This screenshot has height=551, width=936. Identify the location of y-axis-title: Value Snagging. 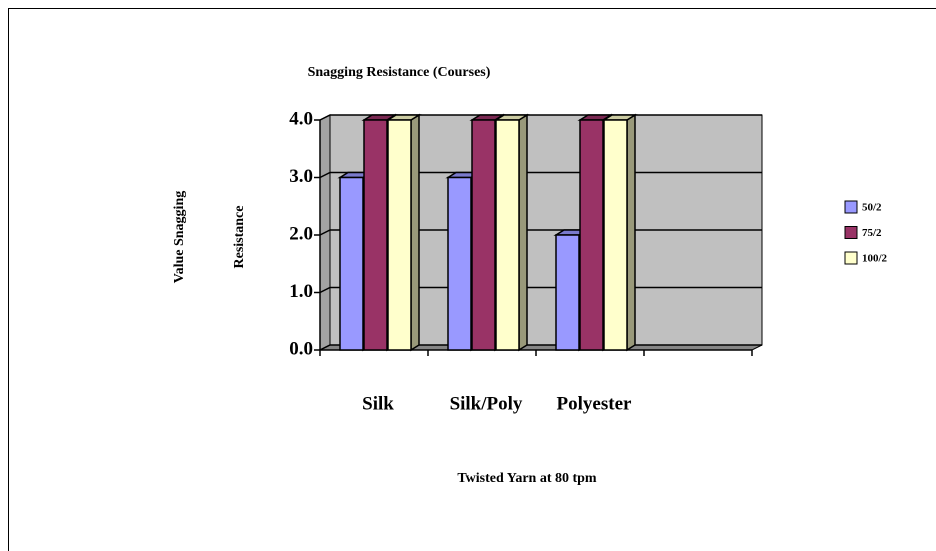
(179, 237).